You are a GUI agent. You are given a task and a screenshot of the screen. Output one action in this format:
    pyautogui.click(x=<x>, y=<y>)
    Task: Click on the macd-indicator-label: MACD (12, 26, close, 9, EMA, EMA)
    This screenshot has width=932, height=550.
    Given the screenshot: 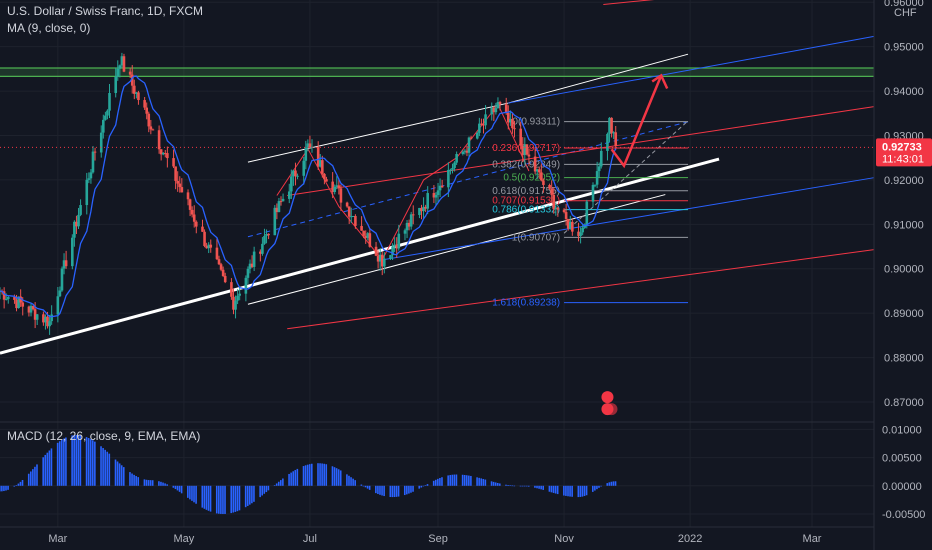 What is the action you would take?
    pyautogui.click(x=104, y=436)
    